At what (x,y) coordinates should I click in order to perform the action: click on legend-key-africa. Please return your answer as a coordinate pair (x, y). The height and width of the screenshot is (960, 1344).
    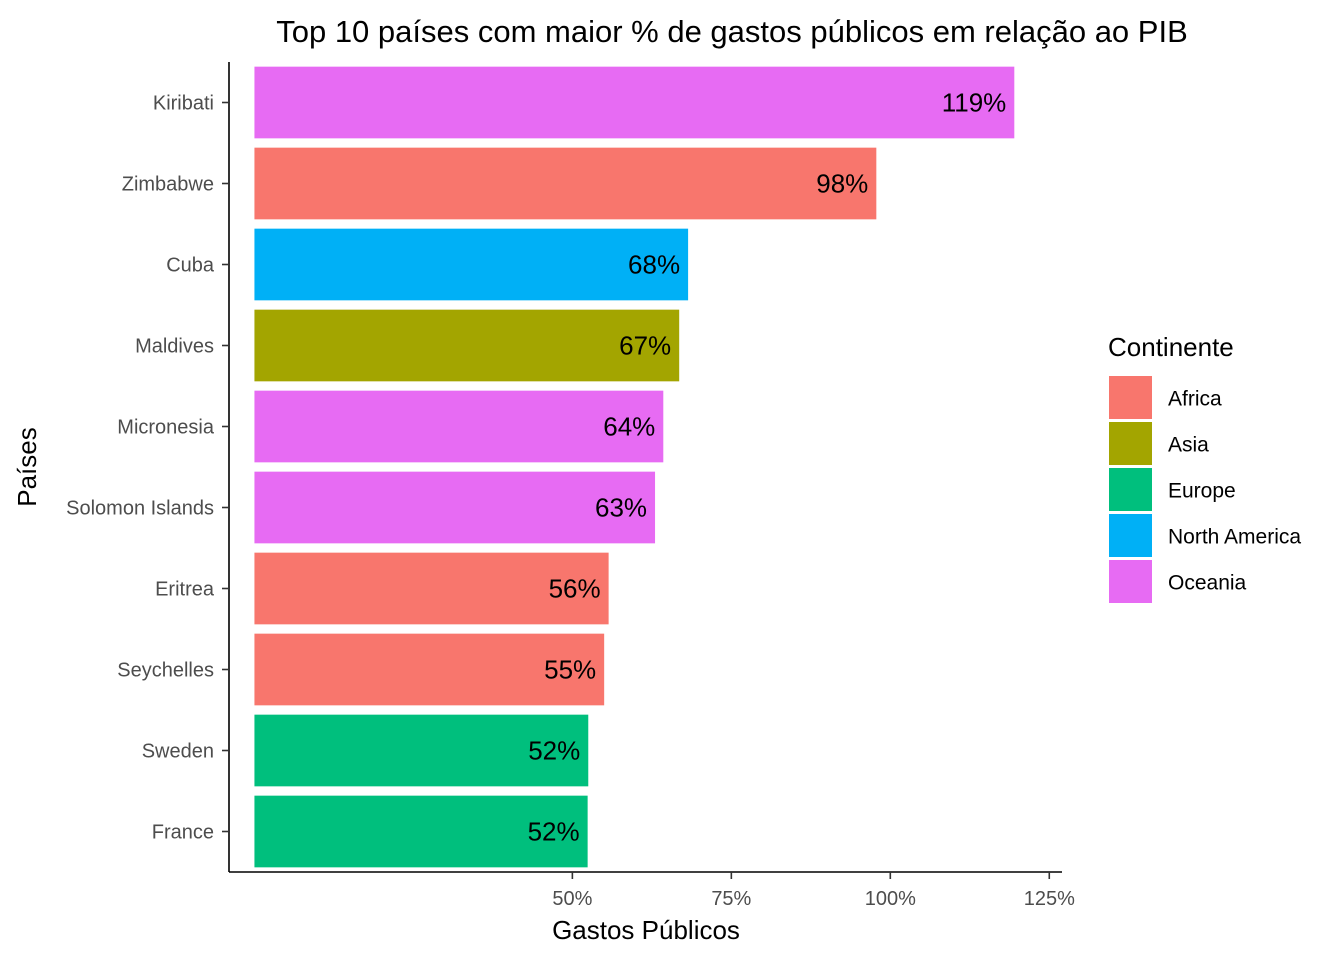
    Looking at the image, I should click on (1130, 397).